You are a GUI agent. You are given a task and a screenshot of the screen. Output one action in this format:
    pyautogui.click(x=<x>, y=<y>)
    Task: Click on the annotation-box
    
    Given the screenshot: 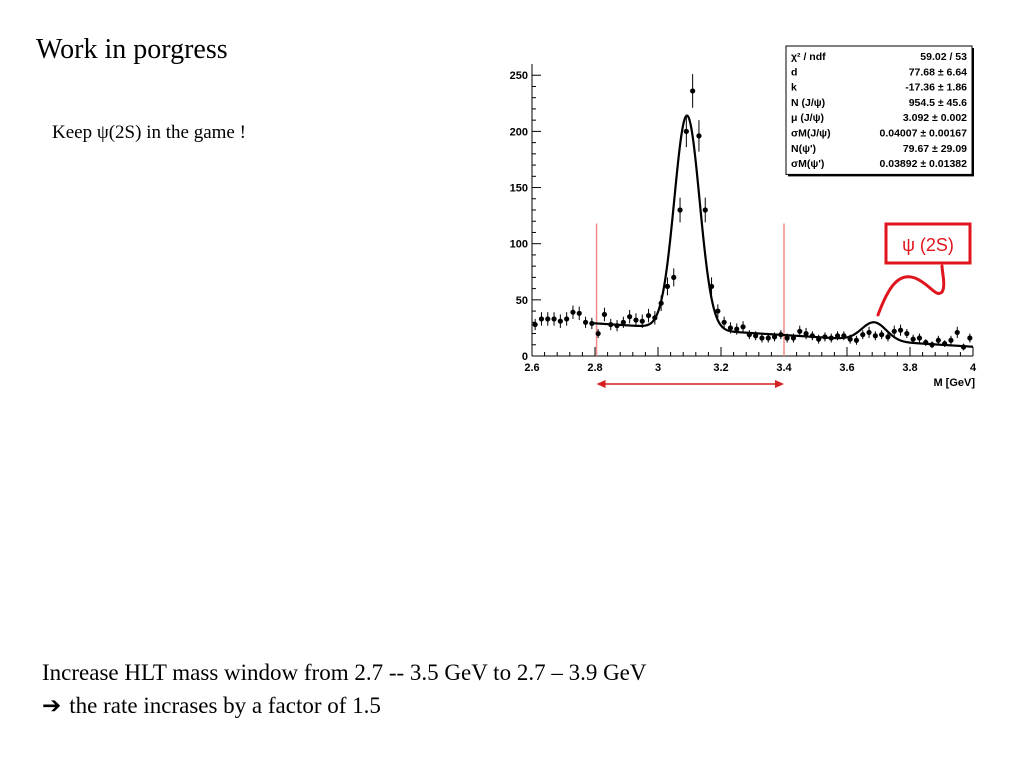 What is the action you would take?
    pyautogui.click(x=928, y=243)
    